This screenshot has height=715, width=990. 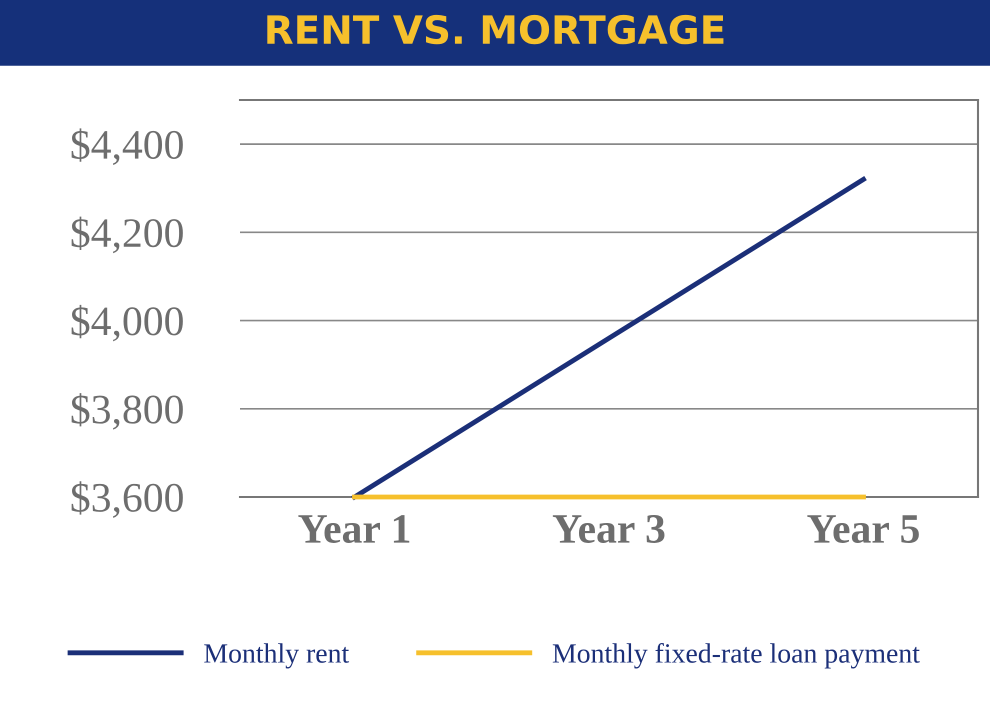 I want to click on x-tick-label: Year 3, so click(x=608, y=528).